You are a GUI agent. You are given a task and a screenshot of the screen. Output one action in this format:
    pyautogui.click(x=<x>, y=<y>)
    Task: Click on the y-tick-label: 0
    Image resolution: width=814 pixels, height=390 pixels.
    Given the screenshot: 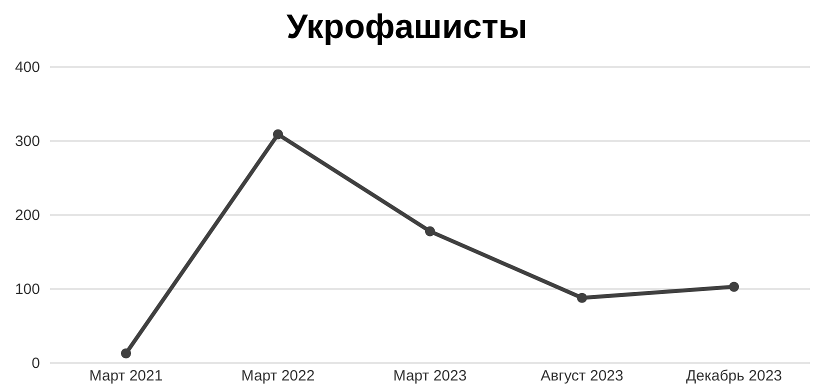 What is the action you would take?
    pyautogui.click(x=36, y=363)
    